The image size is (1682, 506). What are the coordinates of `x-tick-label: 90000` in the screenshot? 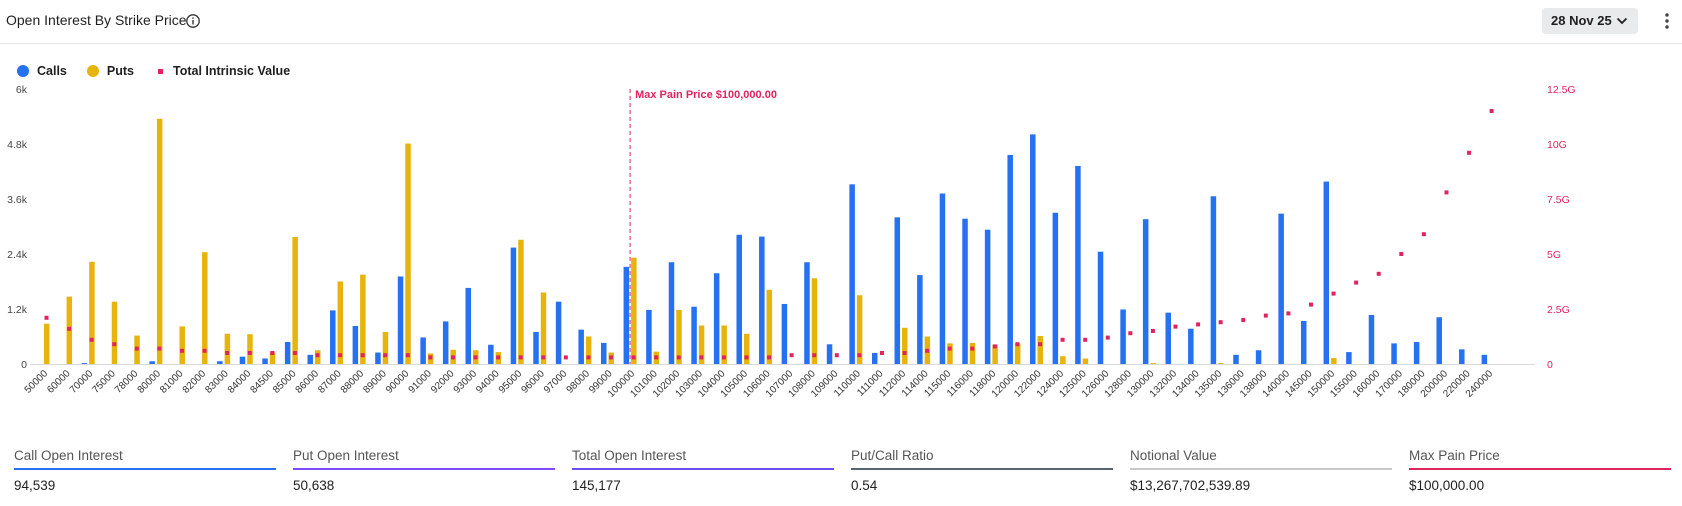 It's located at (398, 382).